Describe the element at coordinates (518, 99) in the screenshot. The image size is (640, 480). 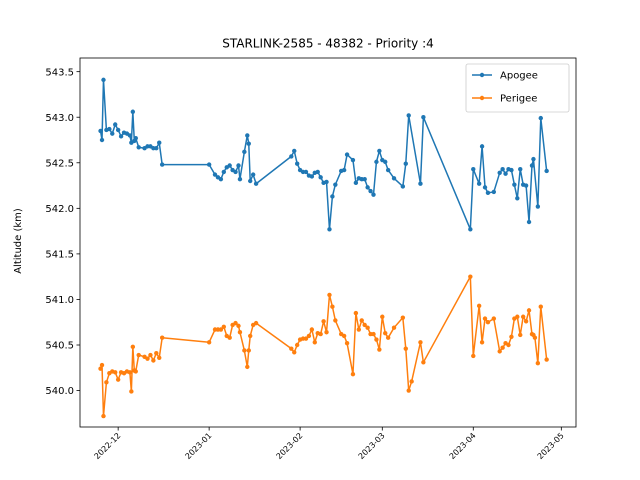
I see `legend-perigee-label: Perigee` at that location.